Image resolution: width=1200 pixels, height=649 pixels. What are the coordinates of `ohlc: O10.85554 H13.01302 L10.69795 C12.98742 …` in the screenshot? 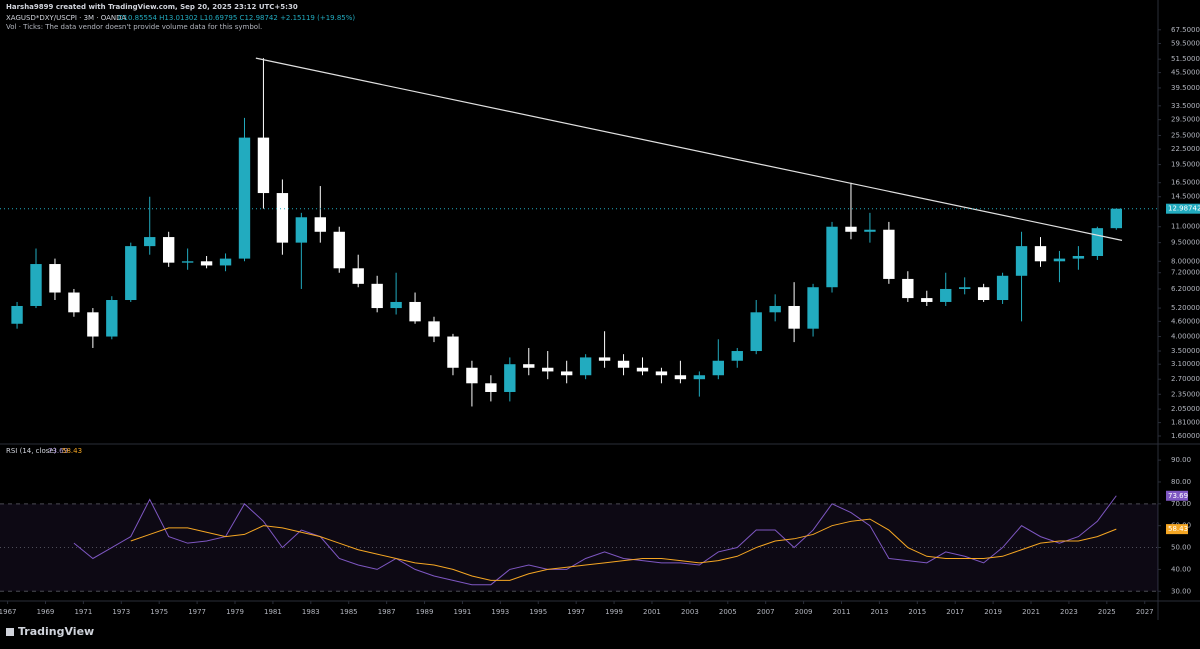 It's located at (236, 18).